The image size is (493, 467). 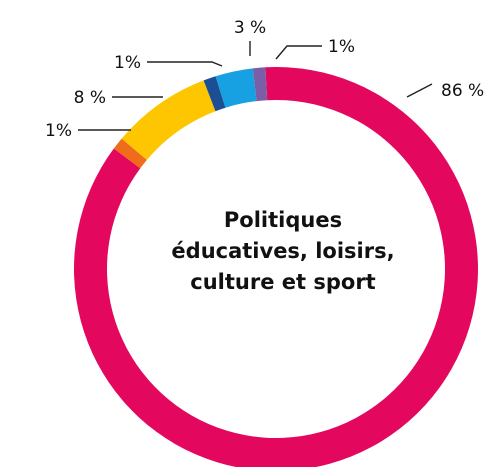 I want to click on slice-label-2: 8 %, so click(x=90, y=98).